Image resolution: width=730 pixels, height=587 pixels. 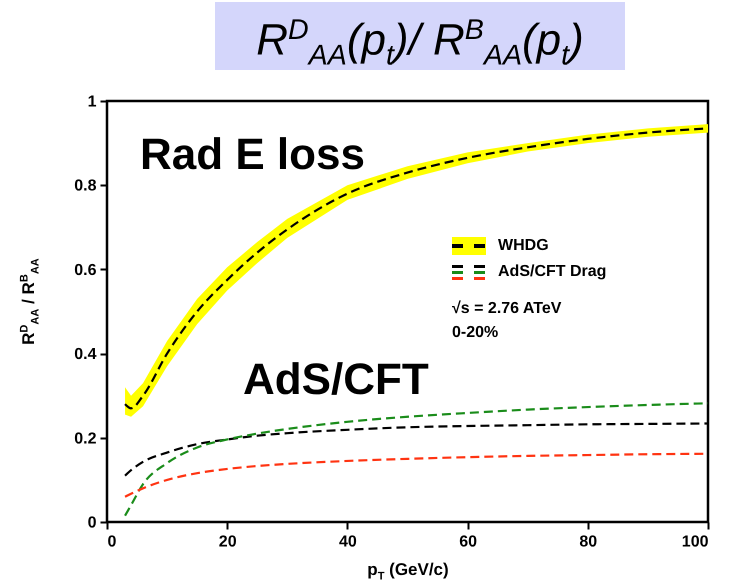 What do you see at coordinates (85, 186) in the screenshot?
I see `y-tick-label: 0.8` at bounding box center [85, 186].